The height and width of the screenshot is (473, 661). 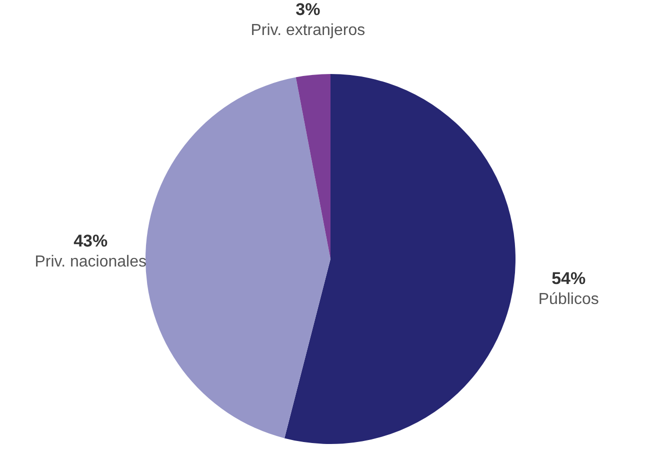 What do you see at coordinates (308, 10) in the screenshot?
I see `data-label: 3%` at bounding box center [308, 10].